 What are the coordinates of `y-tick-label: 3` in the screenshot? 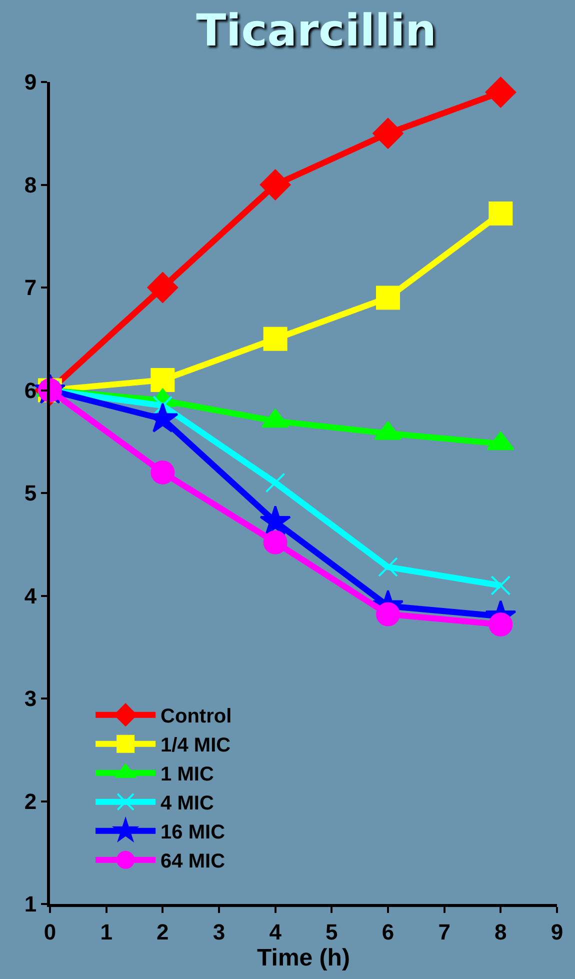 It's located at (30, 699).